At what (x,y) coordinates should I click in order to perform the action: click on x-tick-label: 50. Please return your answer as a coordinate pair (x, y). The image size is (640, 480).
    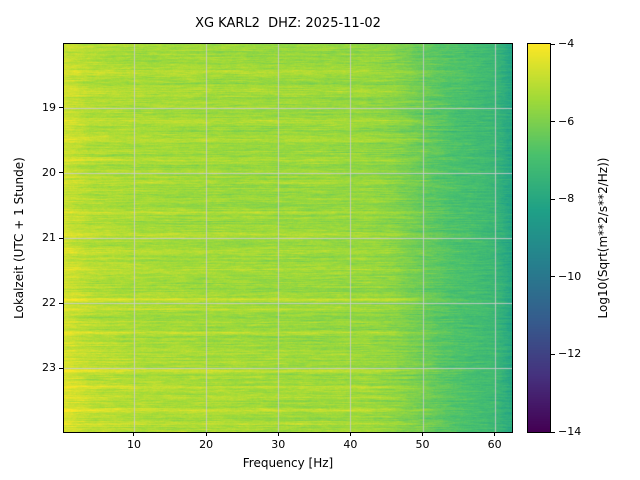
    Looking at the image, I should click on (422, 444).